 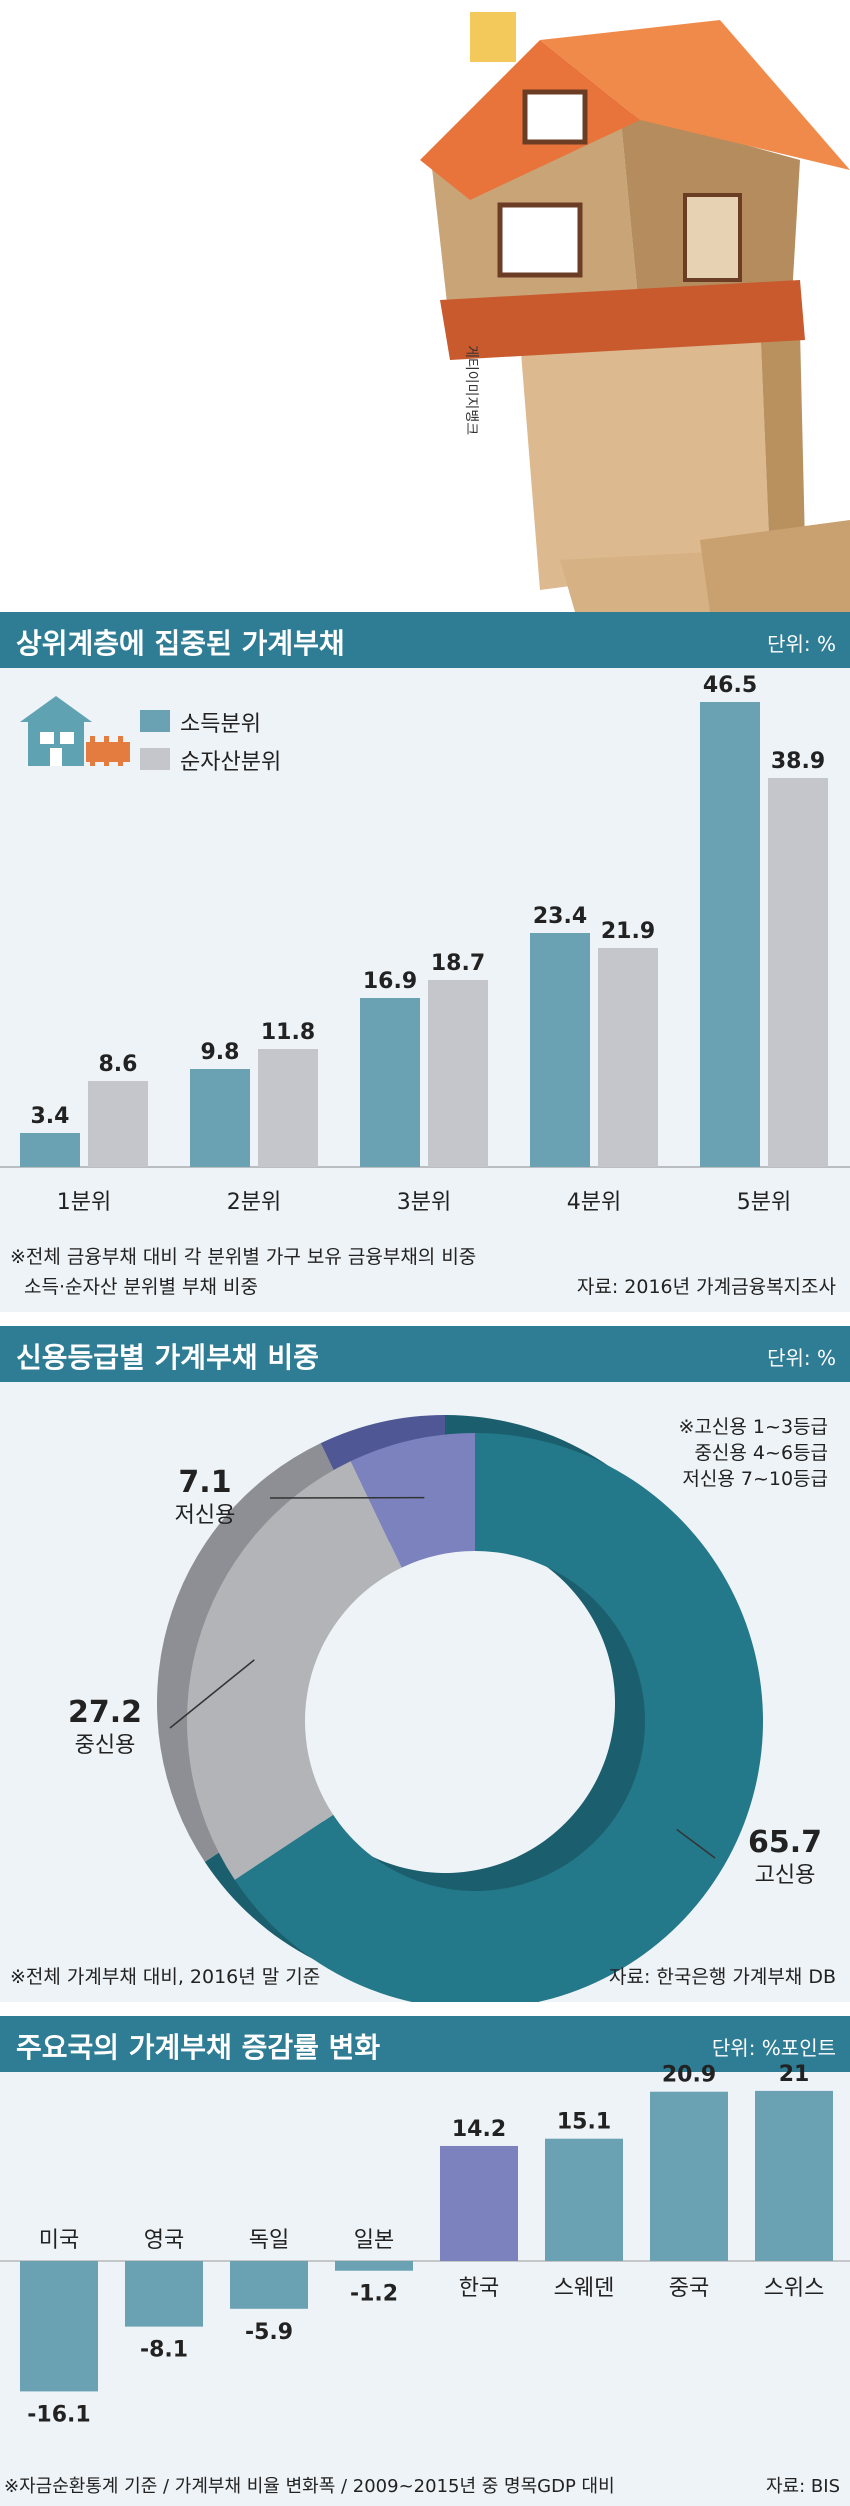 I want to click on house-roof-right, so click(x=695, y=95).